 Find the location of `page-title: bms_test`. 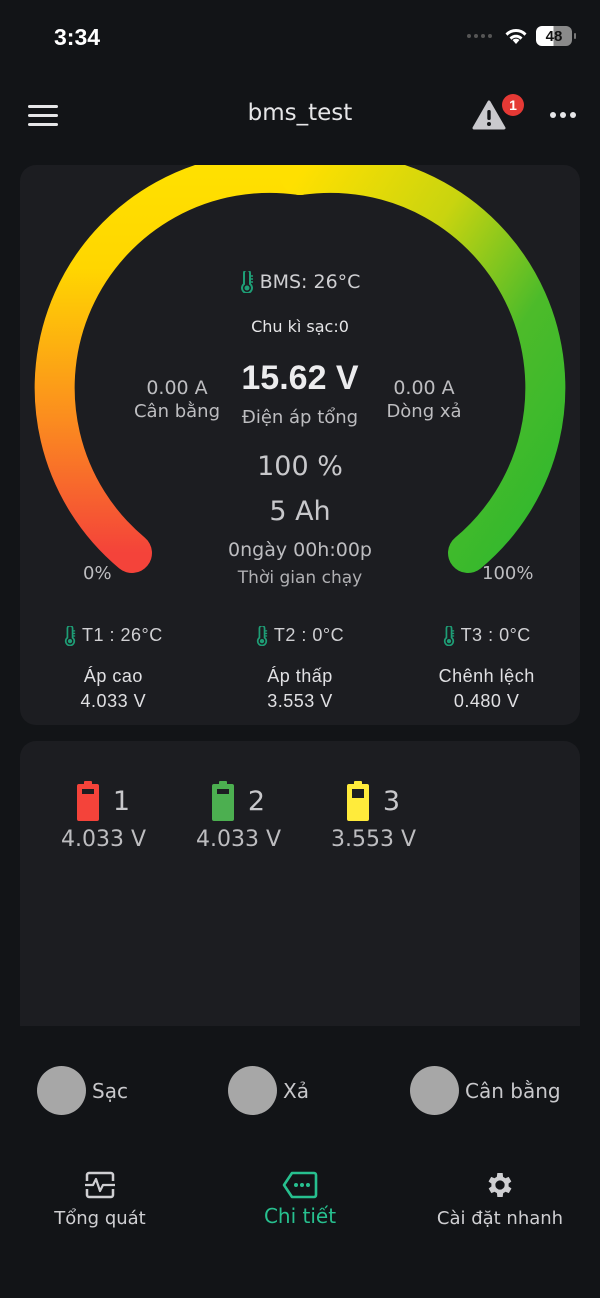

page-title: bms_test is located at coordinates (300, 113).